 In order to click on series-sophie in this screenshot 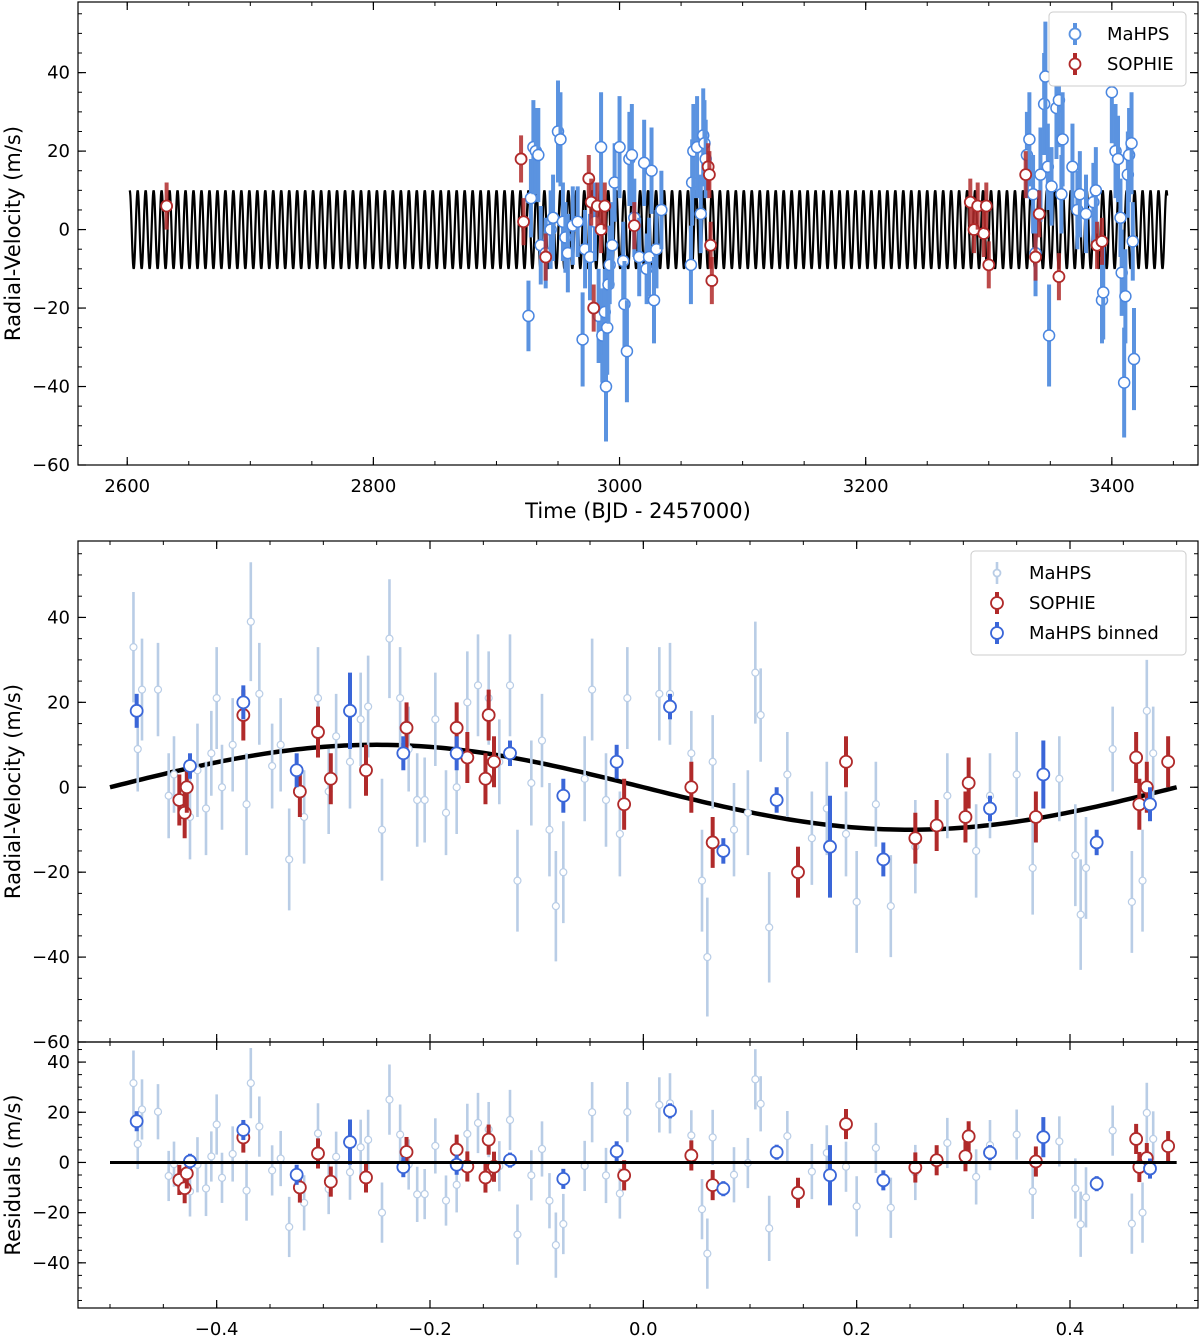, I will do `click(674, 1158)`.